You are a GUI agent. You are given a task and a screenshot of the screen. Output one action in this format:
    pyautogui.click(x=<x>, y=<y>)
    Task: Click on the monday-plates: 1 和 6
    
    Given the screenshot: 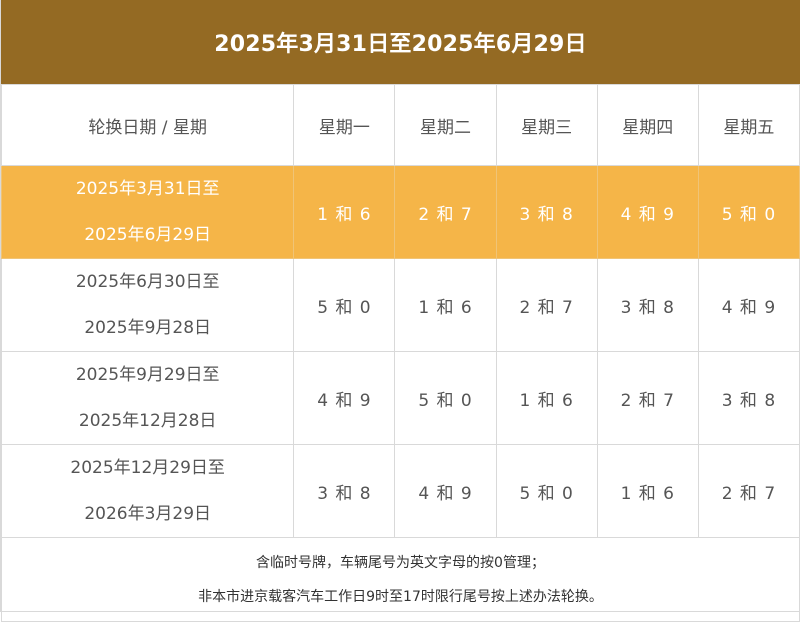 What is the action you would take?
    pyautogui.click(x=344, y=212)
    